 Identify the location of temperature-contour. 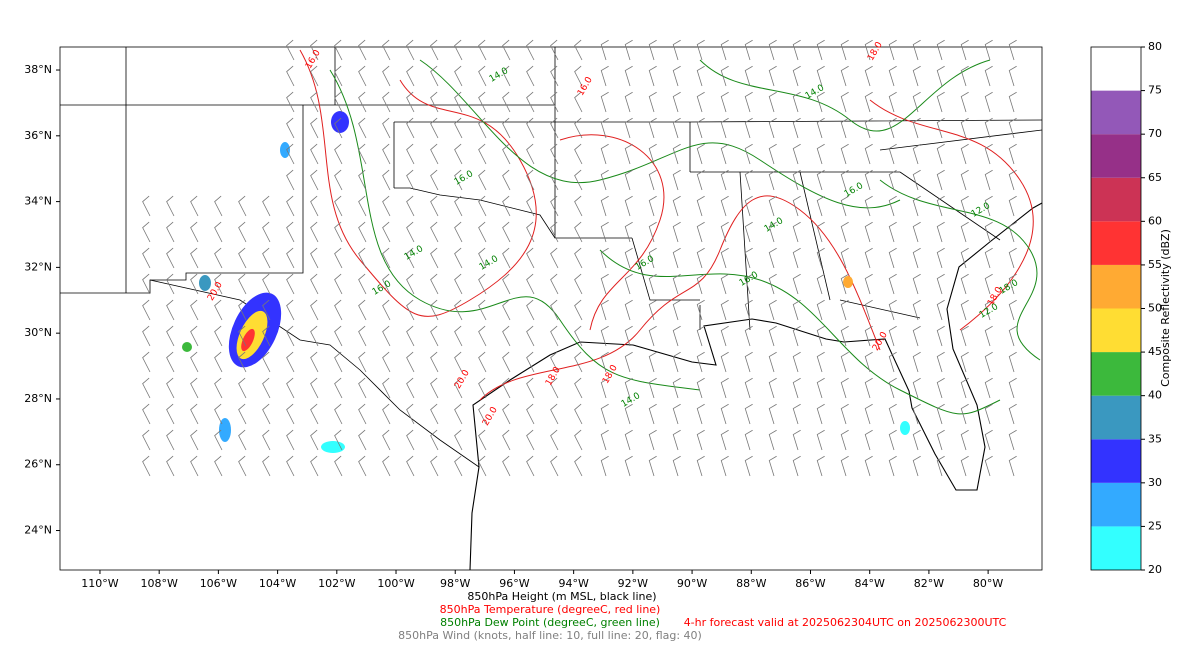
(612, 232).